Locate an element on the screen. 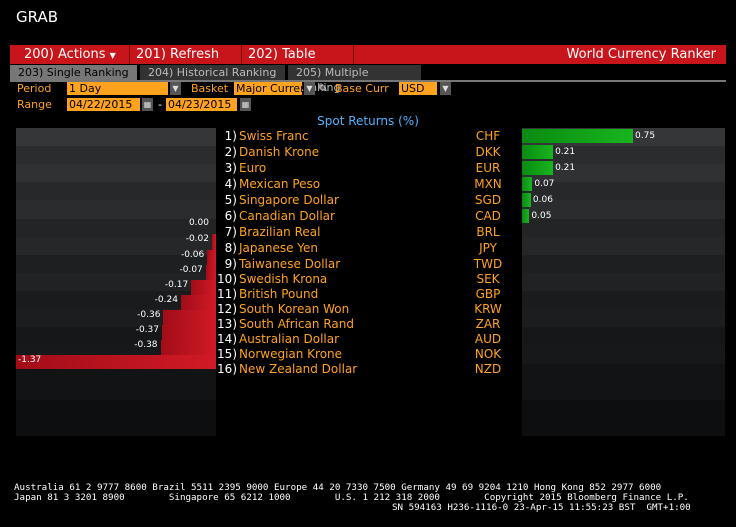 This screenshot has width=736, height=527. rank-number: 2) is located at coordinates (230, 152).